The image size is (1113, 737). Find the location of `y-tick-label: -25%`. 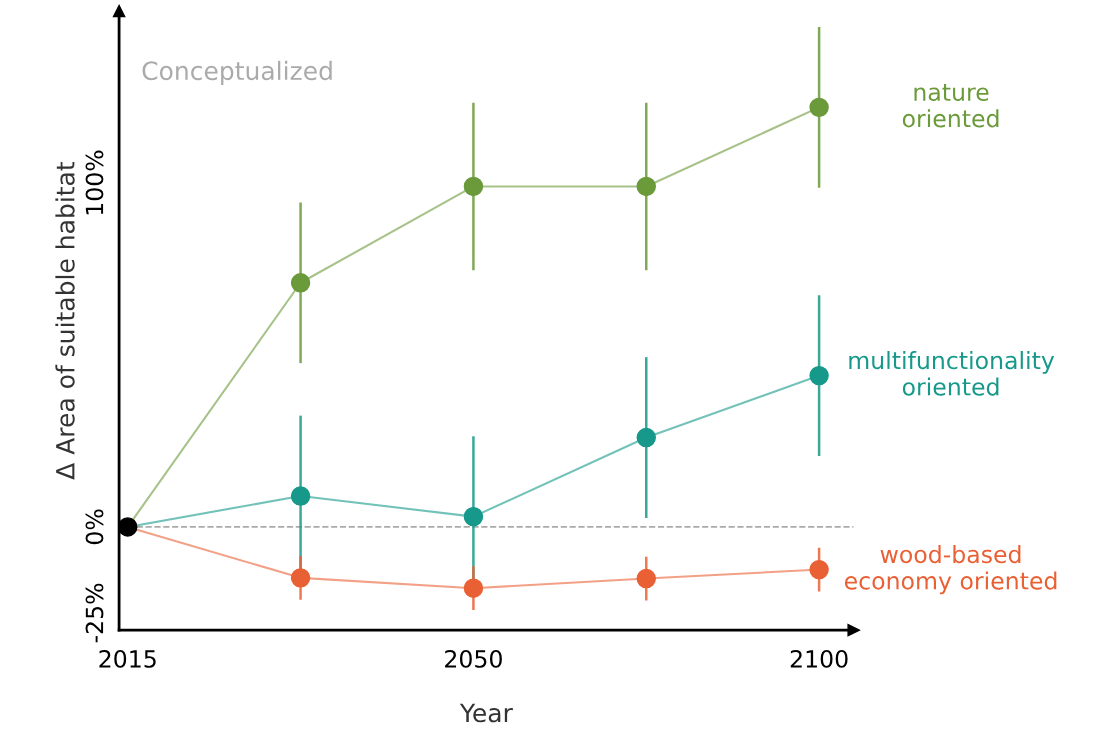

y-tick-label: -25% is located at coordinates (94, 613).